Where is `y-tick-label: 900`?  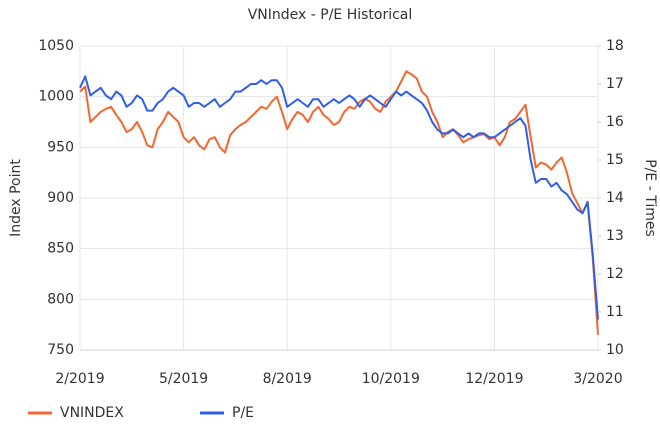 y-tick-label: 900 is located at coordinates (60, 198).